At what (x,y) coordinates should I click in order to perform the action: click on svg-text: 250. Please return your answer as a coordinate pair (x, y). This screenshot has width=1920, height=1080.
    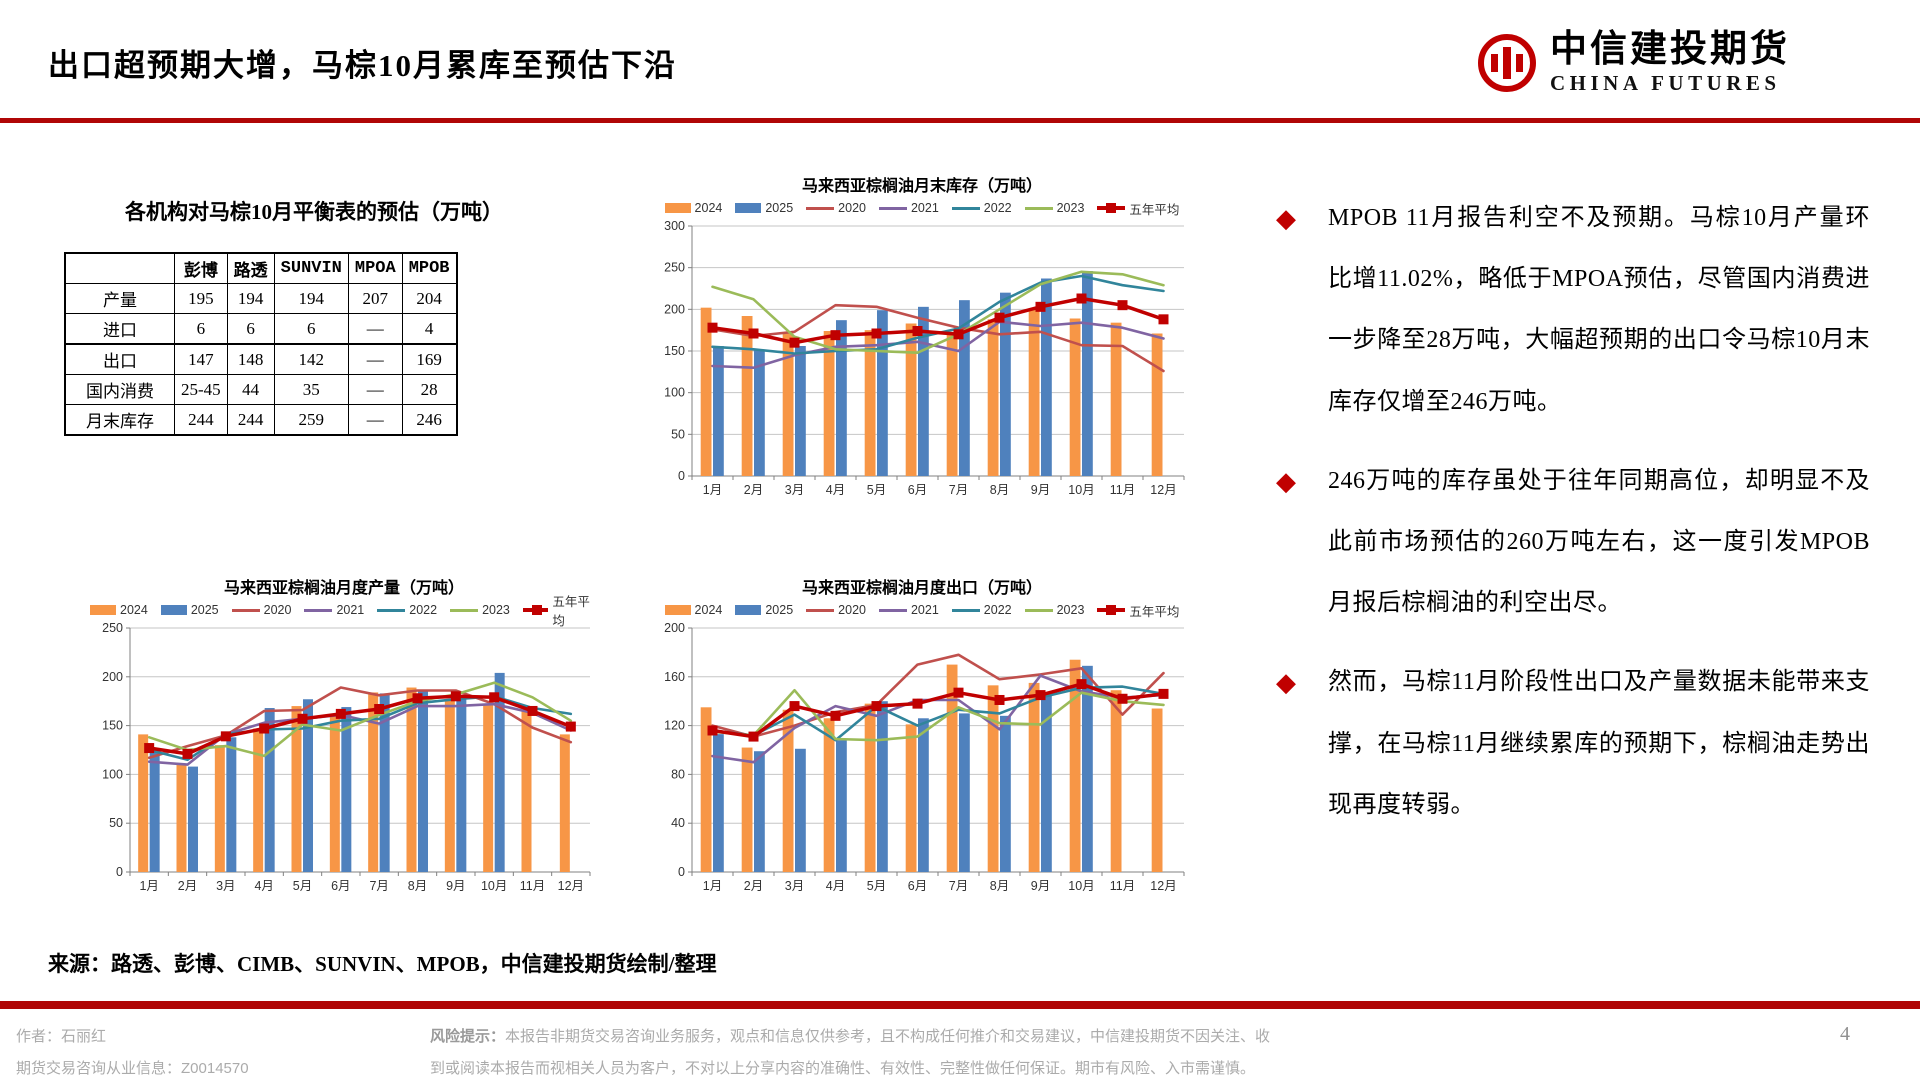
    Looking at the image, I should click on (112, 628).